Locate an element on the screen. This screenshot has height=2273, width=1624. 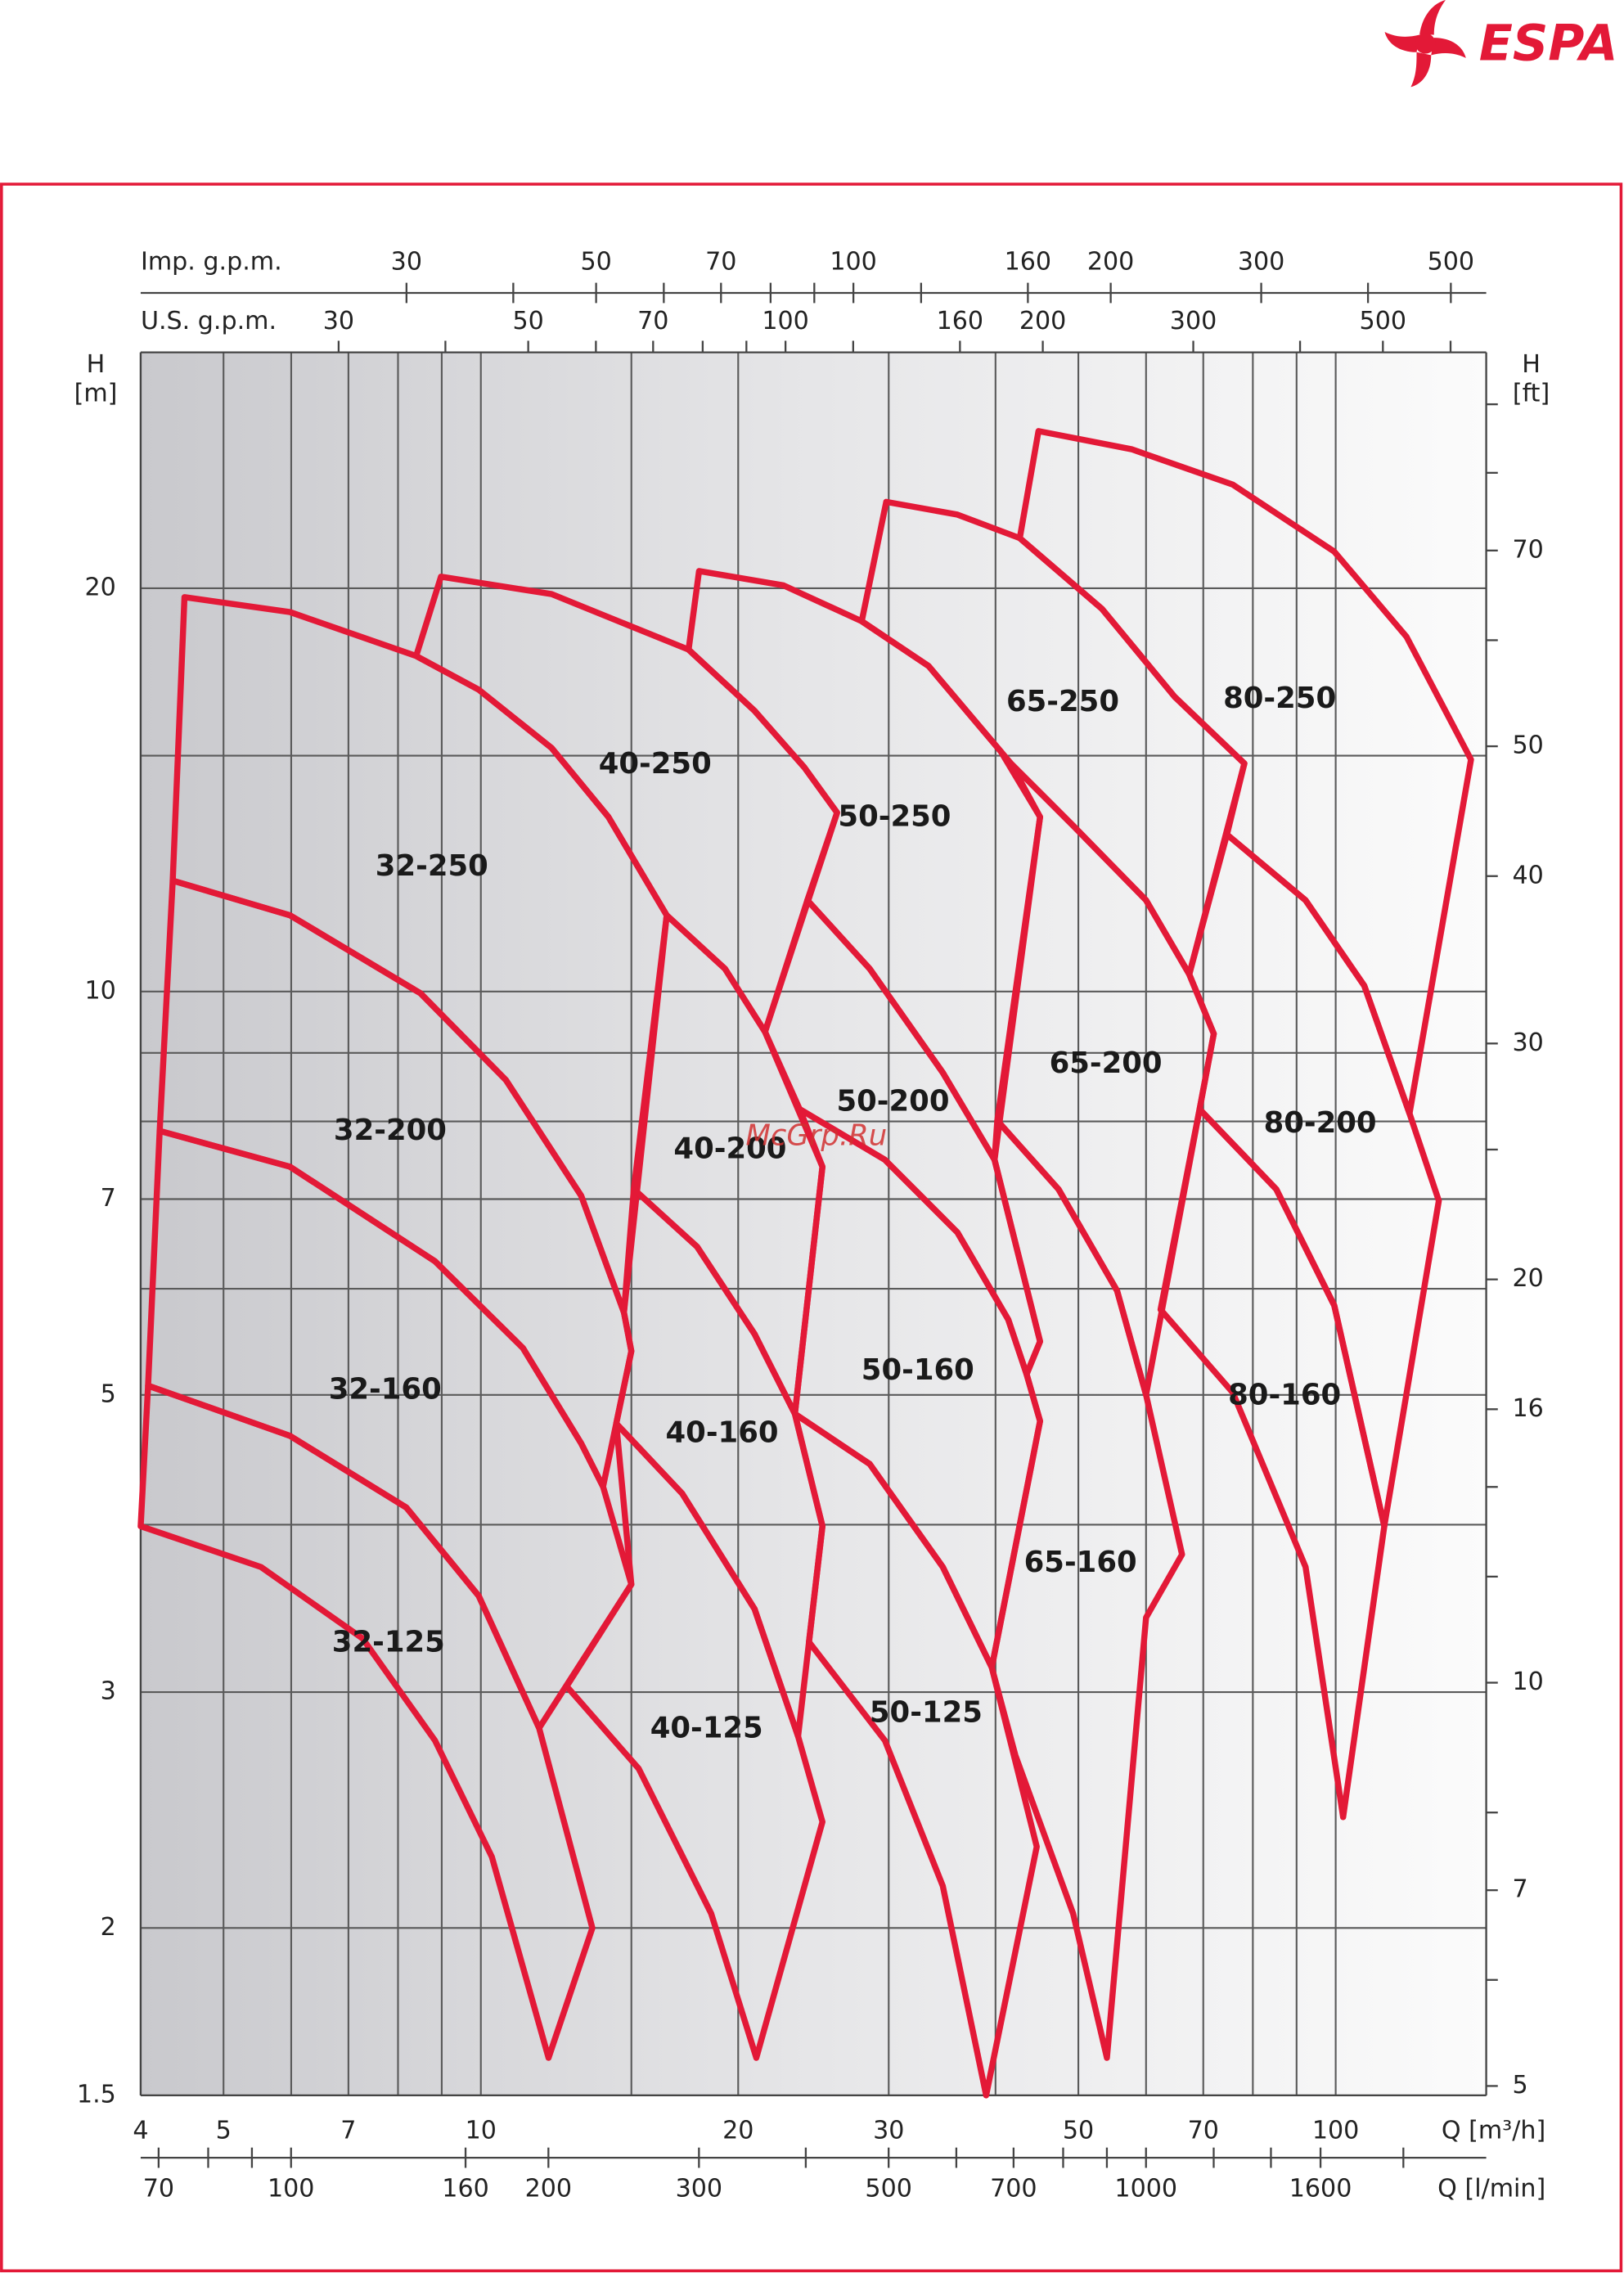
y-tick-label: 1.5 is located at coordinates (97, 2094).